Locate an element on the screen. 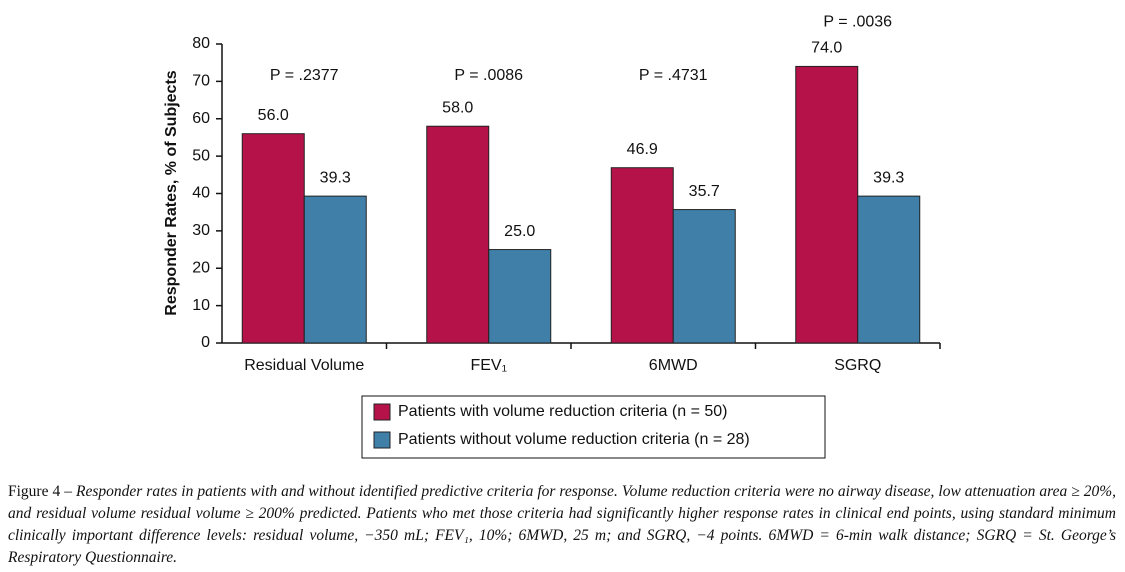 The image size is (1125, 572). value-label: 56.0 is located at coordinates (273, 115).